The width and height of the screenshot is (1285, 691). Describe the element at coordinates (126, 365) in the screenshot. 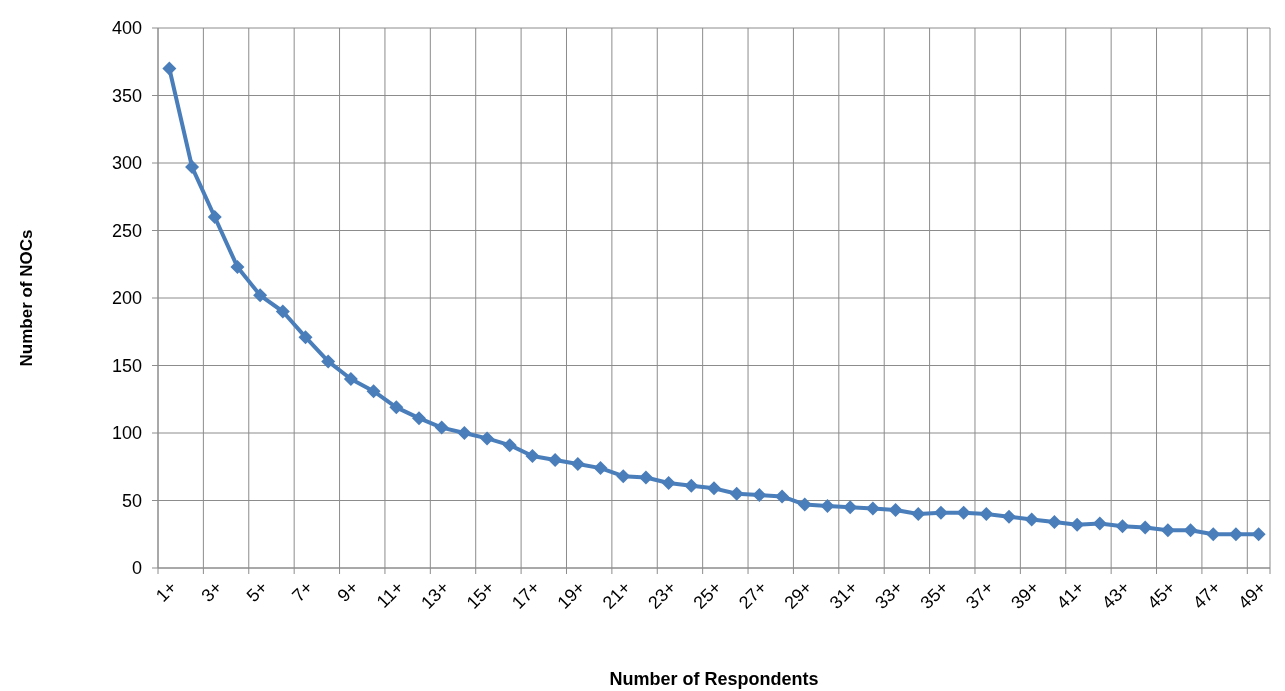

I see `y-tick-label: 150` at that location.